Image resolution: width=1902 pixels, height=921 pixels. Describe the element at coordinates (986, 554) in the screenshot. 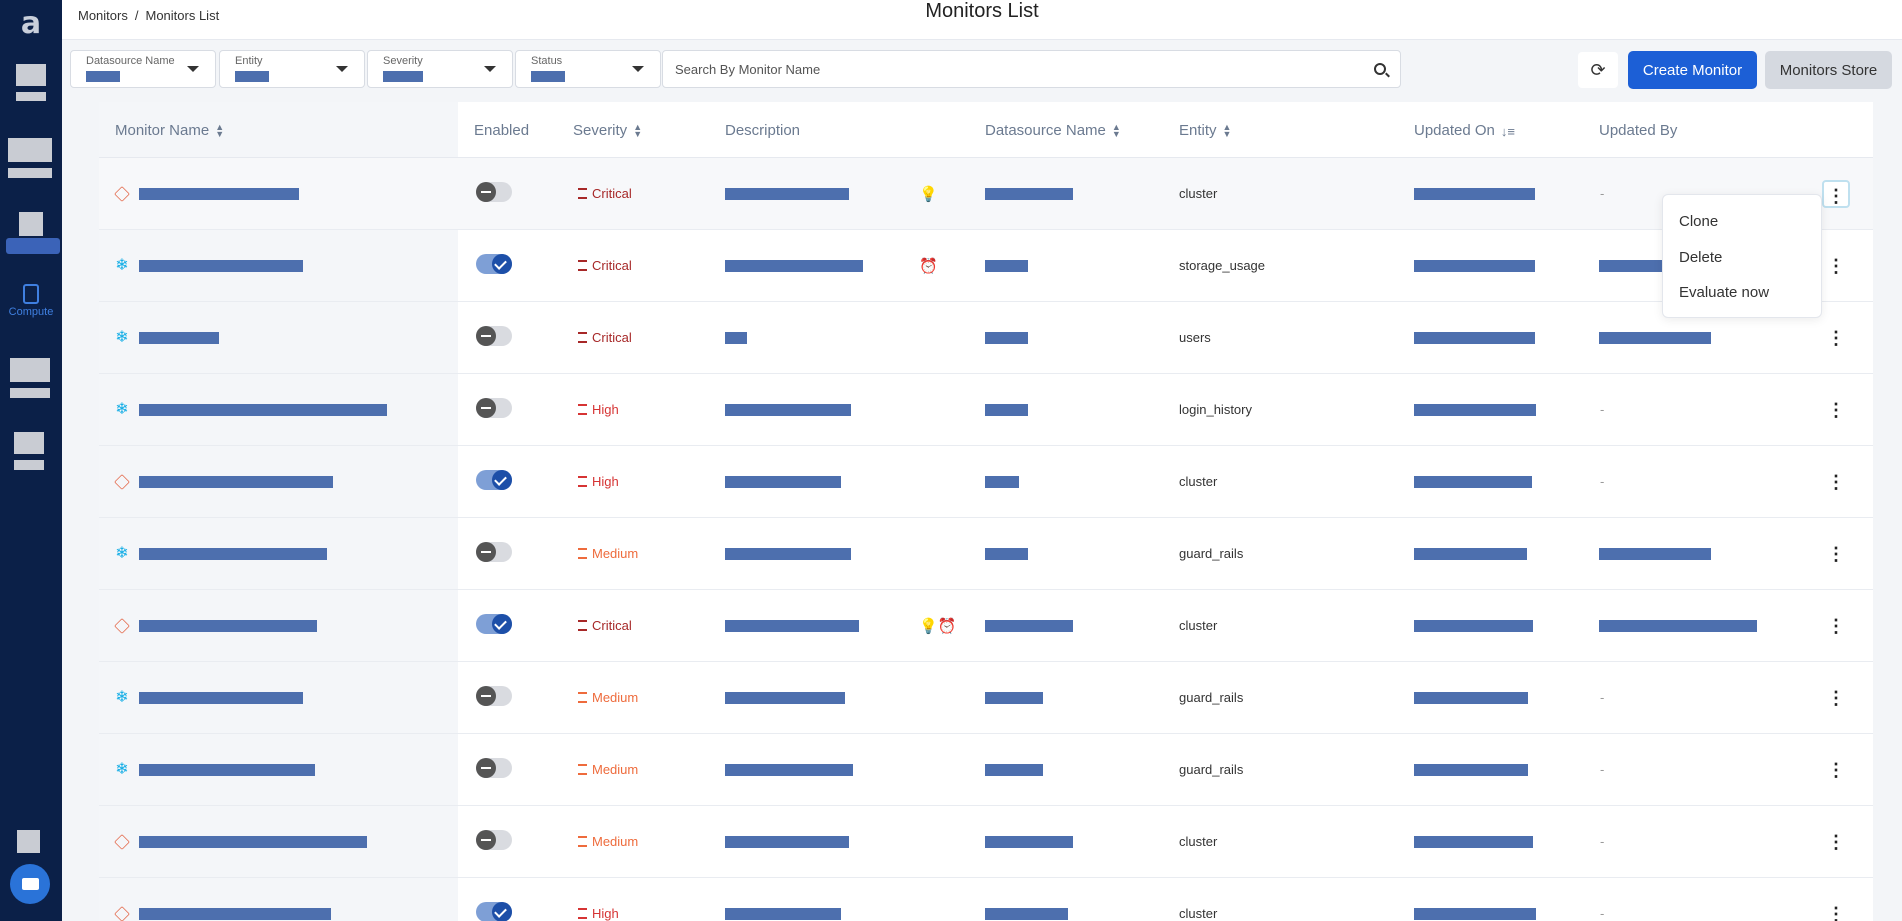

I see `table-row: ❄ Medium guard_rails ⋮` at that location.